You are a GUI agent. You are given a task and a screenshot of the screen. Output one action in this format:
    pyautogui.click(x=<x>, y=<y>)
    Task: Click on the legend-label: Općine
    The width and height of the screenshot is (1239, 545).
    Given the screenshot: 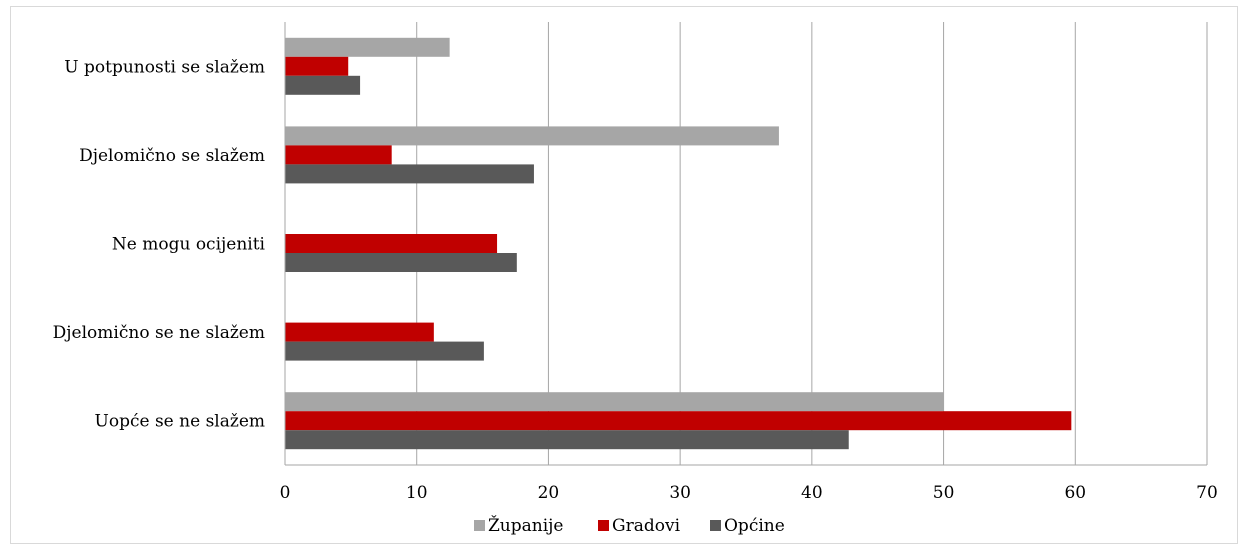 What is the action you would take?
    pyautogui.click(x=754, y=526)
    